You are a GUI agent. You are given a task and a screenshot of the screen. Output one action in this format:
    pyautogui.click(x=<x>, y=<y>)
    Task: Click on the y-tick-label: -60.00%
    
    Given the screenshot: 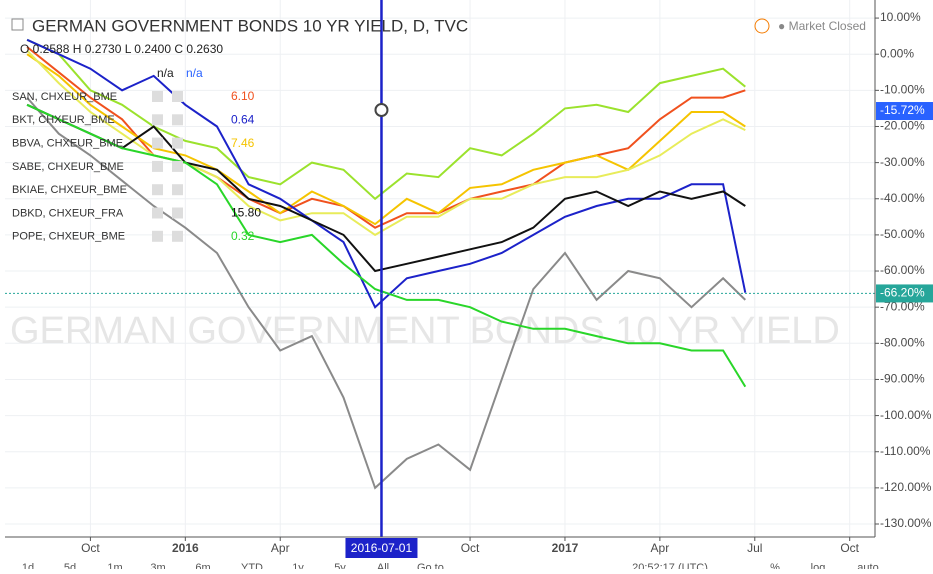 What is the action you would take?
    pyautogui.click(x=902, y=270)
    